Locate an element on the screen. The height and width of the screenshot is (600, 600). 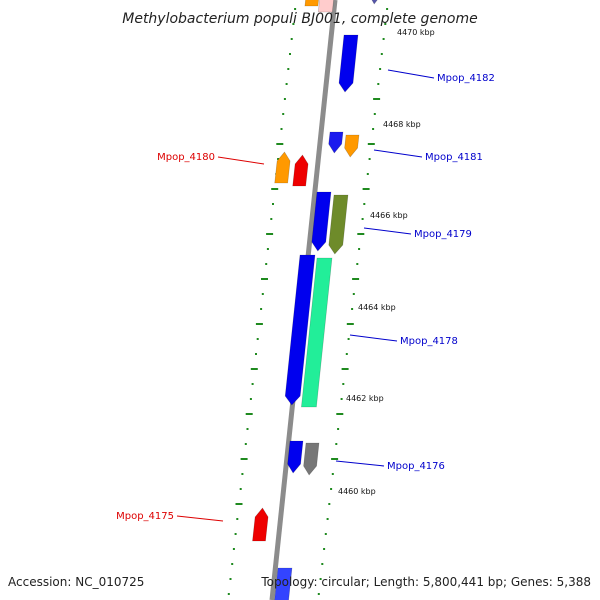
accession-text: Accession: NC_010725 is located at coordinates (76, 582).